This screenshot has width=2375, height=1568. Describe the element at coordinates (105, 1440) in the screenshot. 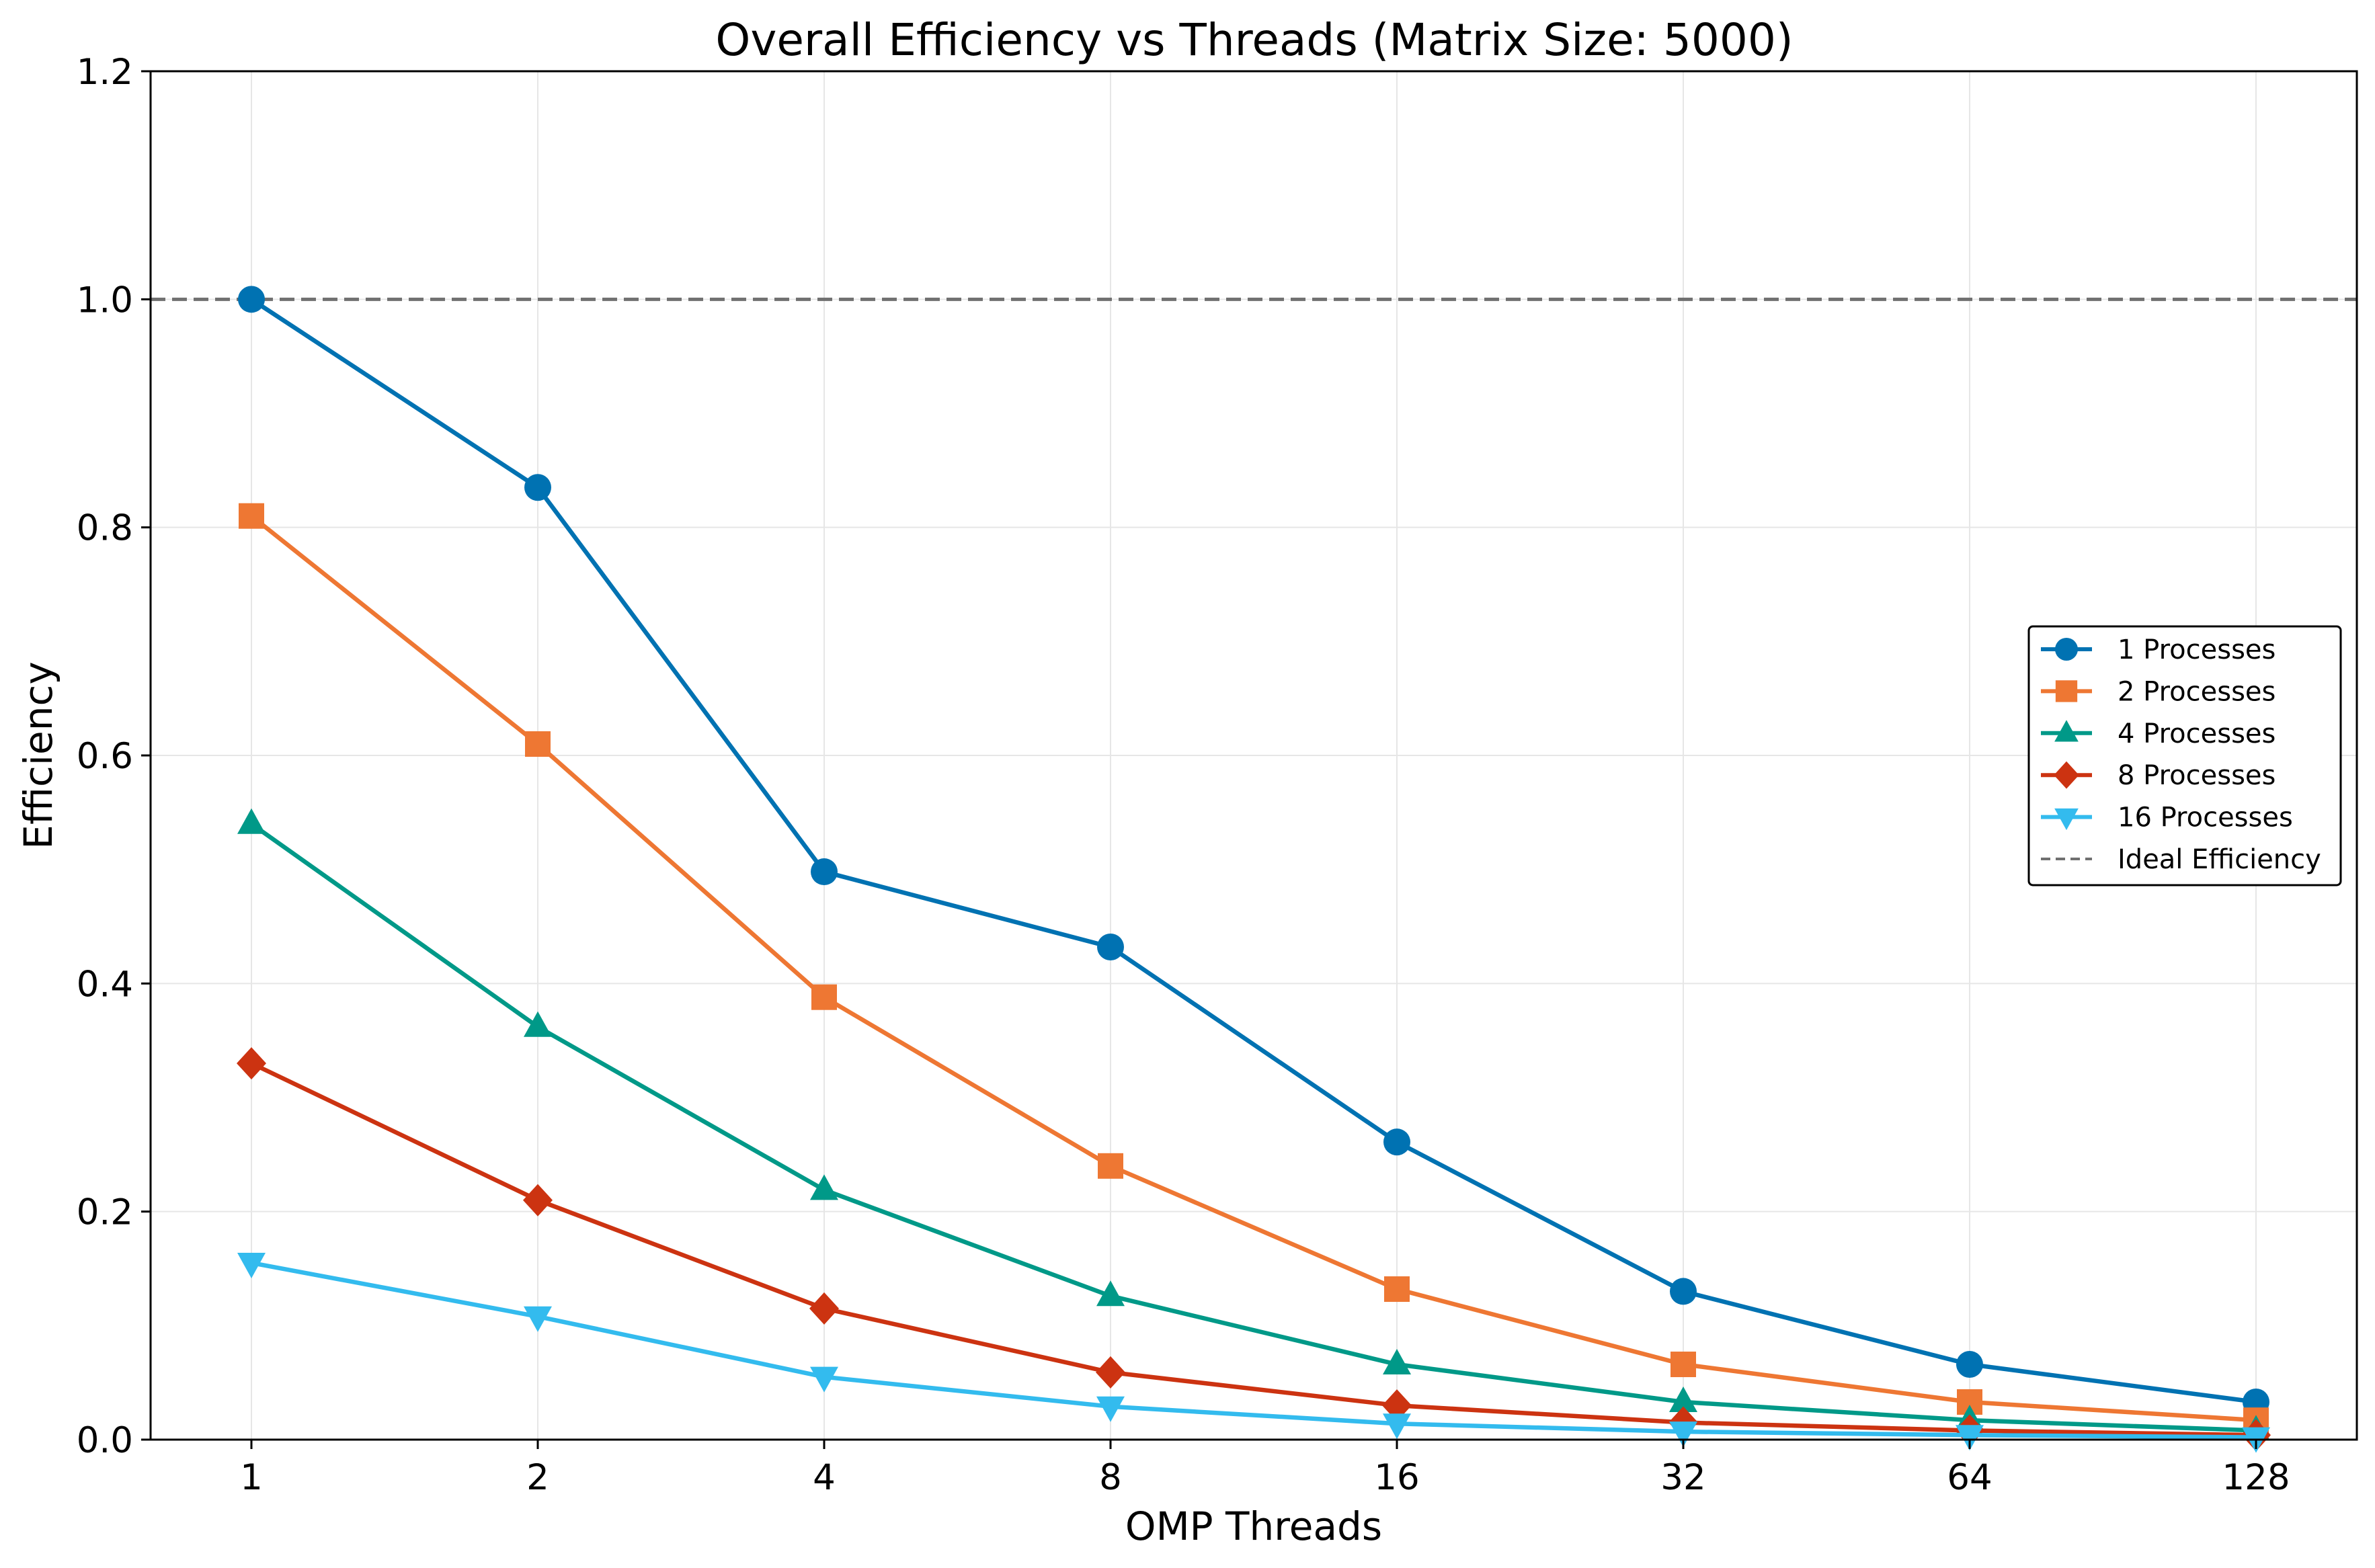

I see `y-tick-label: 0.0` at that location.